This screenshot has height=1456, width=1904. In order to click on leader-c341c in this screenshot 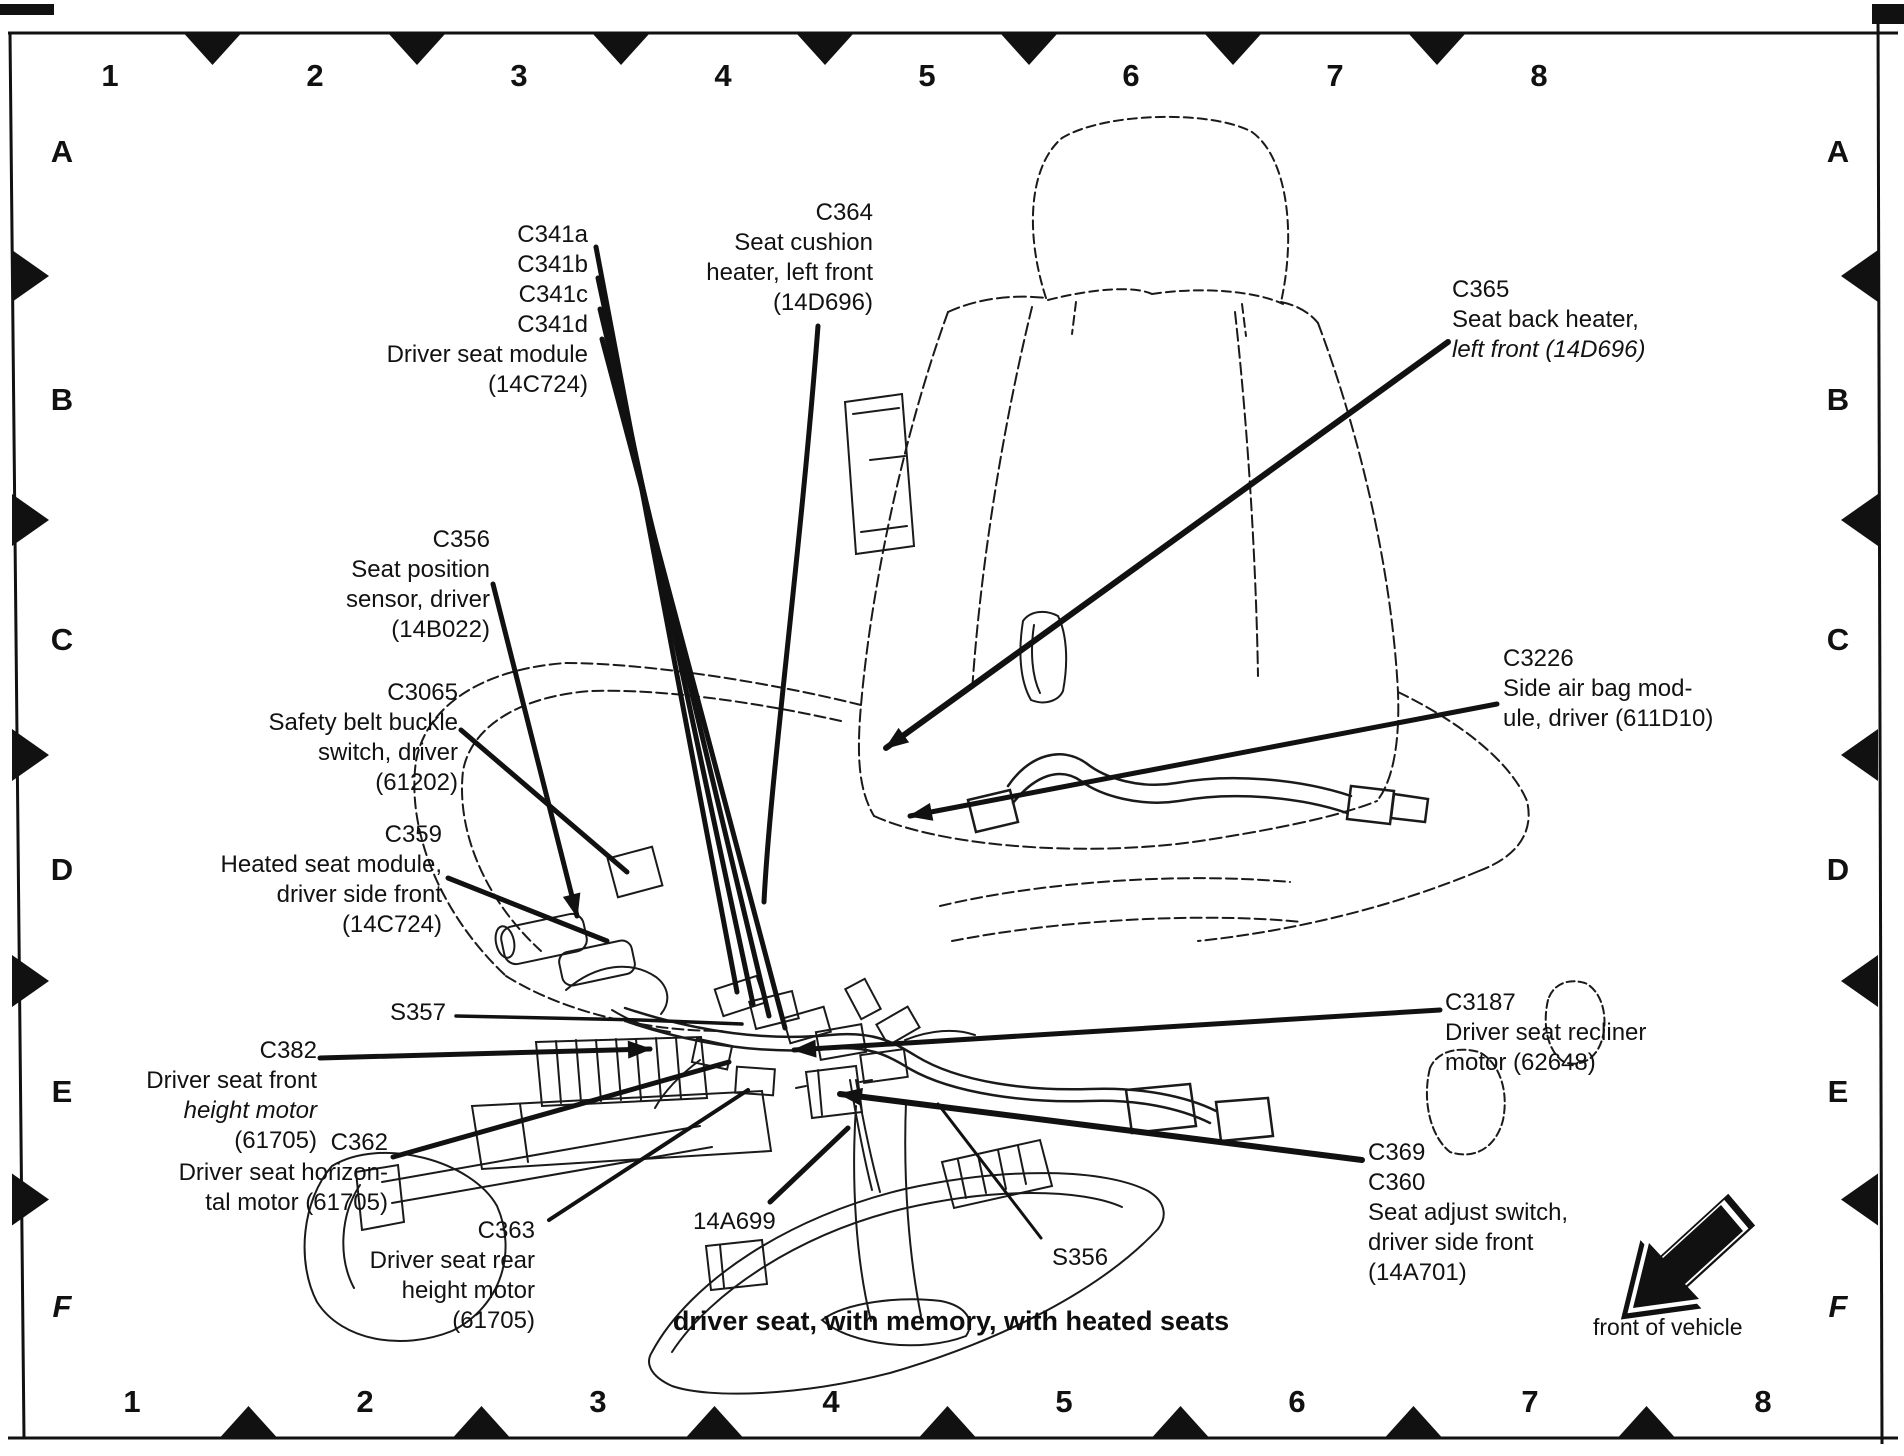, I will do `click(684, 662)`.